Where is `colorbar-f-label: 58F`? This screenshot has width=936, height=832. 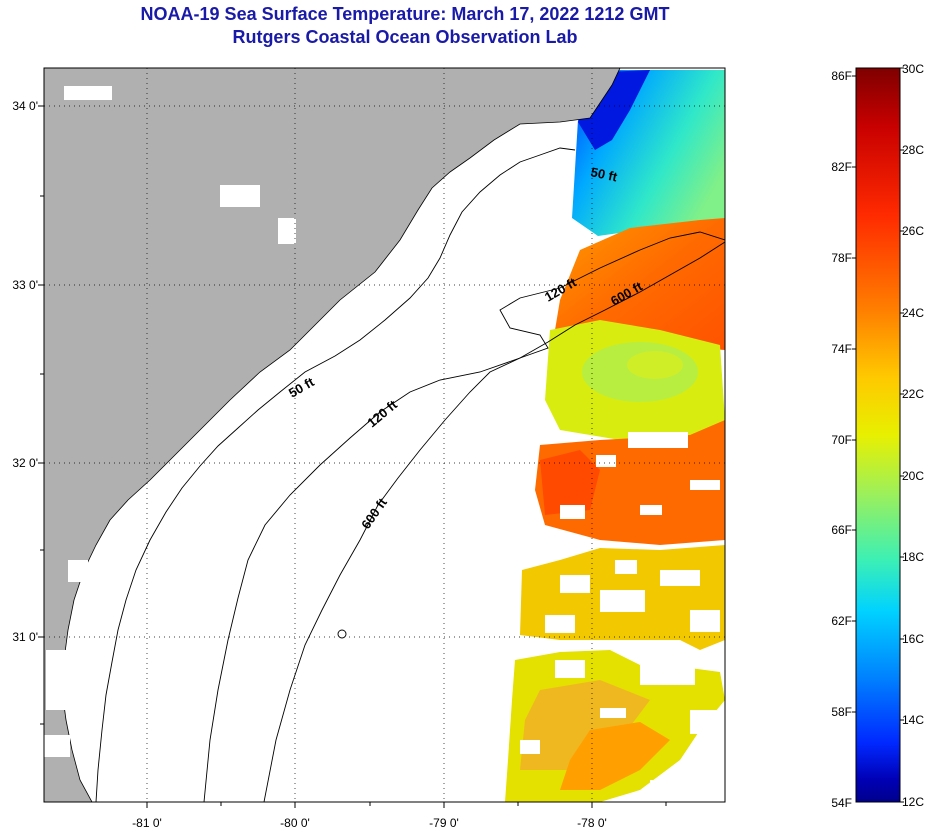 colorbar-f-label: 58F is located at coordinates (841, 712).